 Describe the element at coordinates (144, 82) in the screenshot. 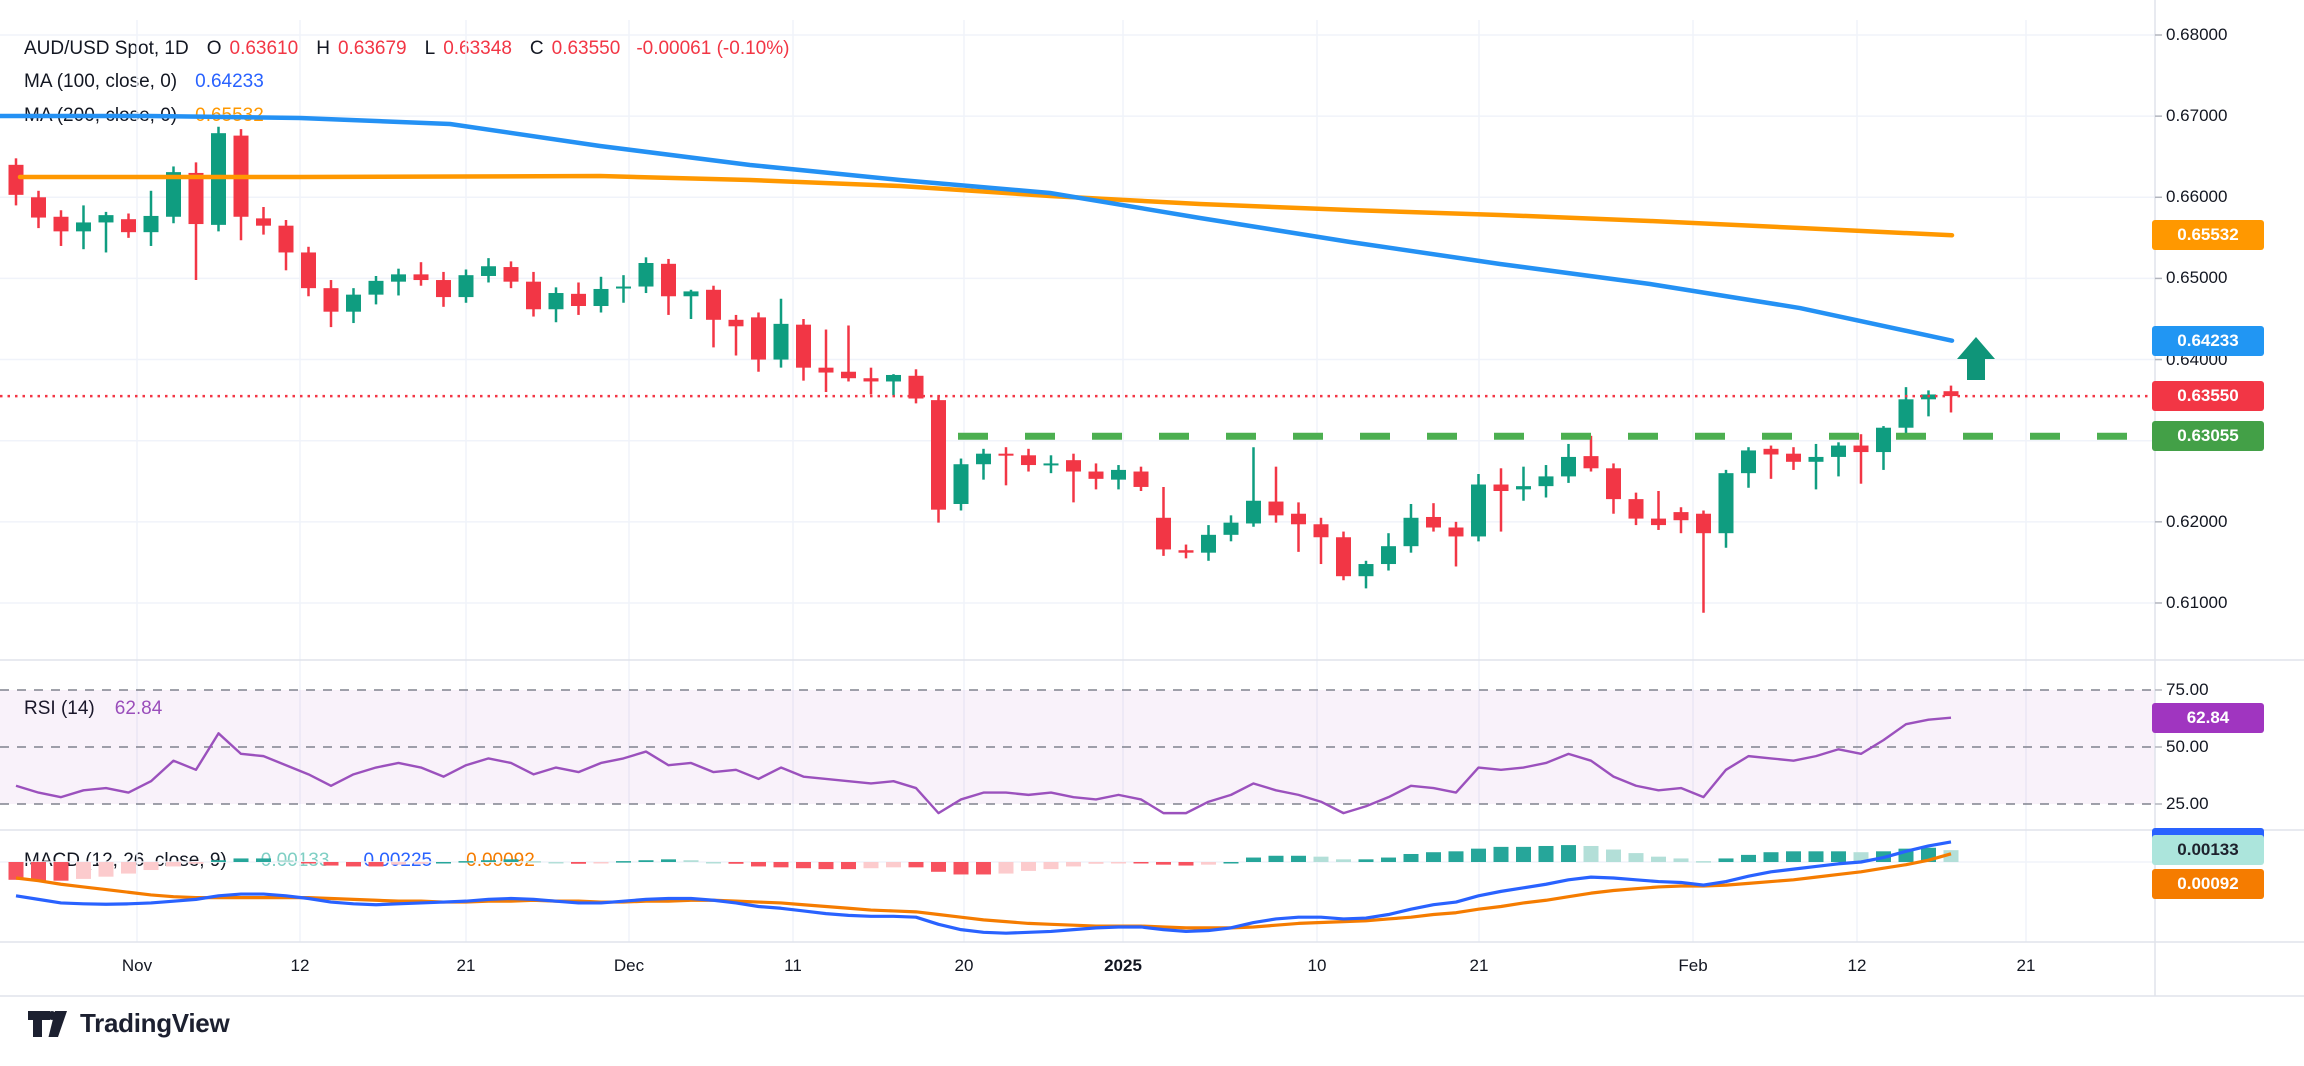

I see `ma100-legend-row: MA (100, close, 0) 0.64233` at that location.